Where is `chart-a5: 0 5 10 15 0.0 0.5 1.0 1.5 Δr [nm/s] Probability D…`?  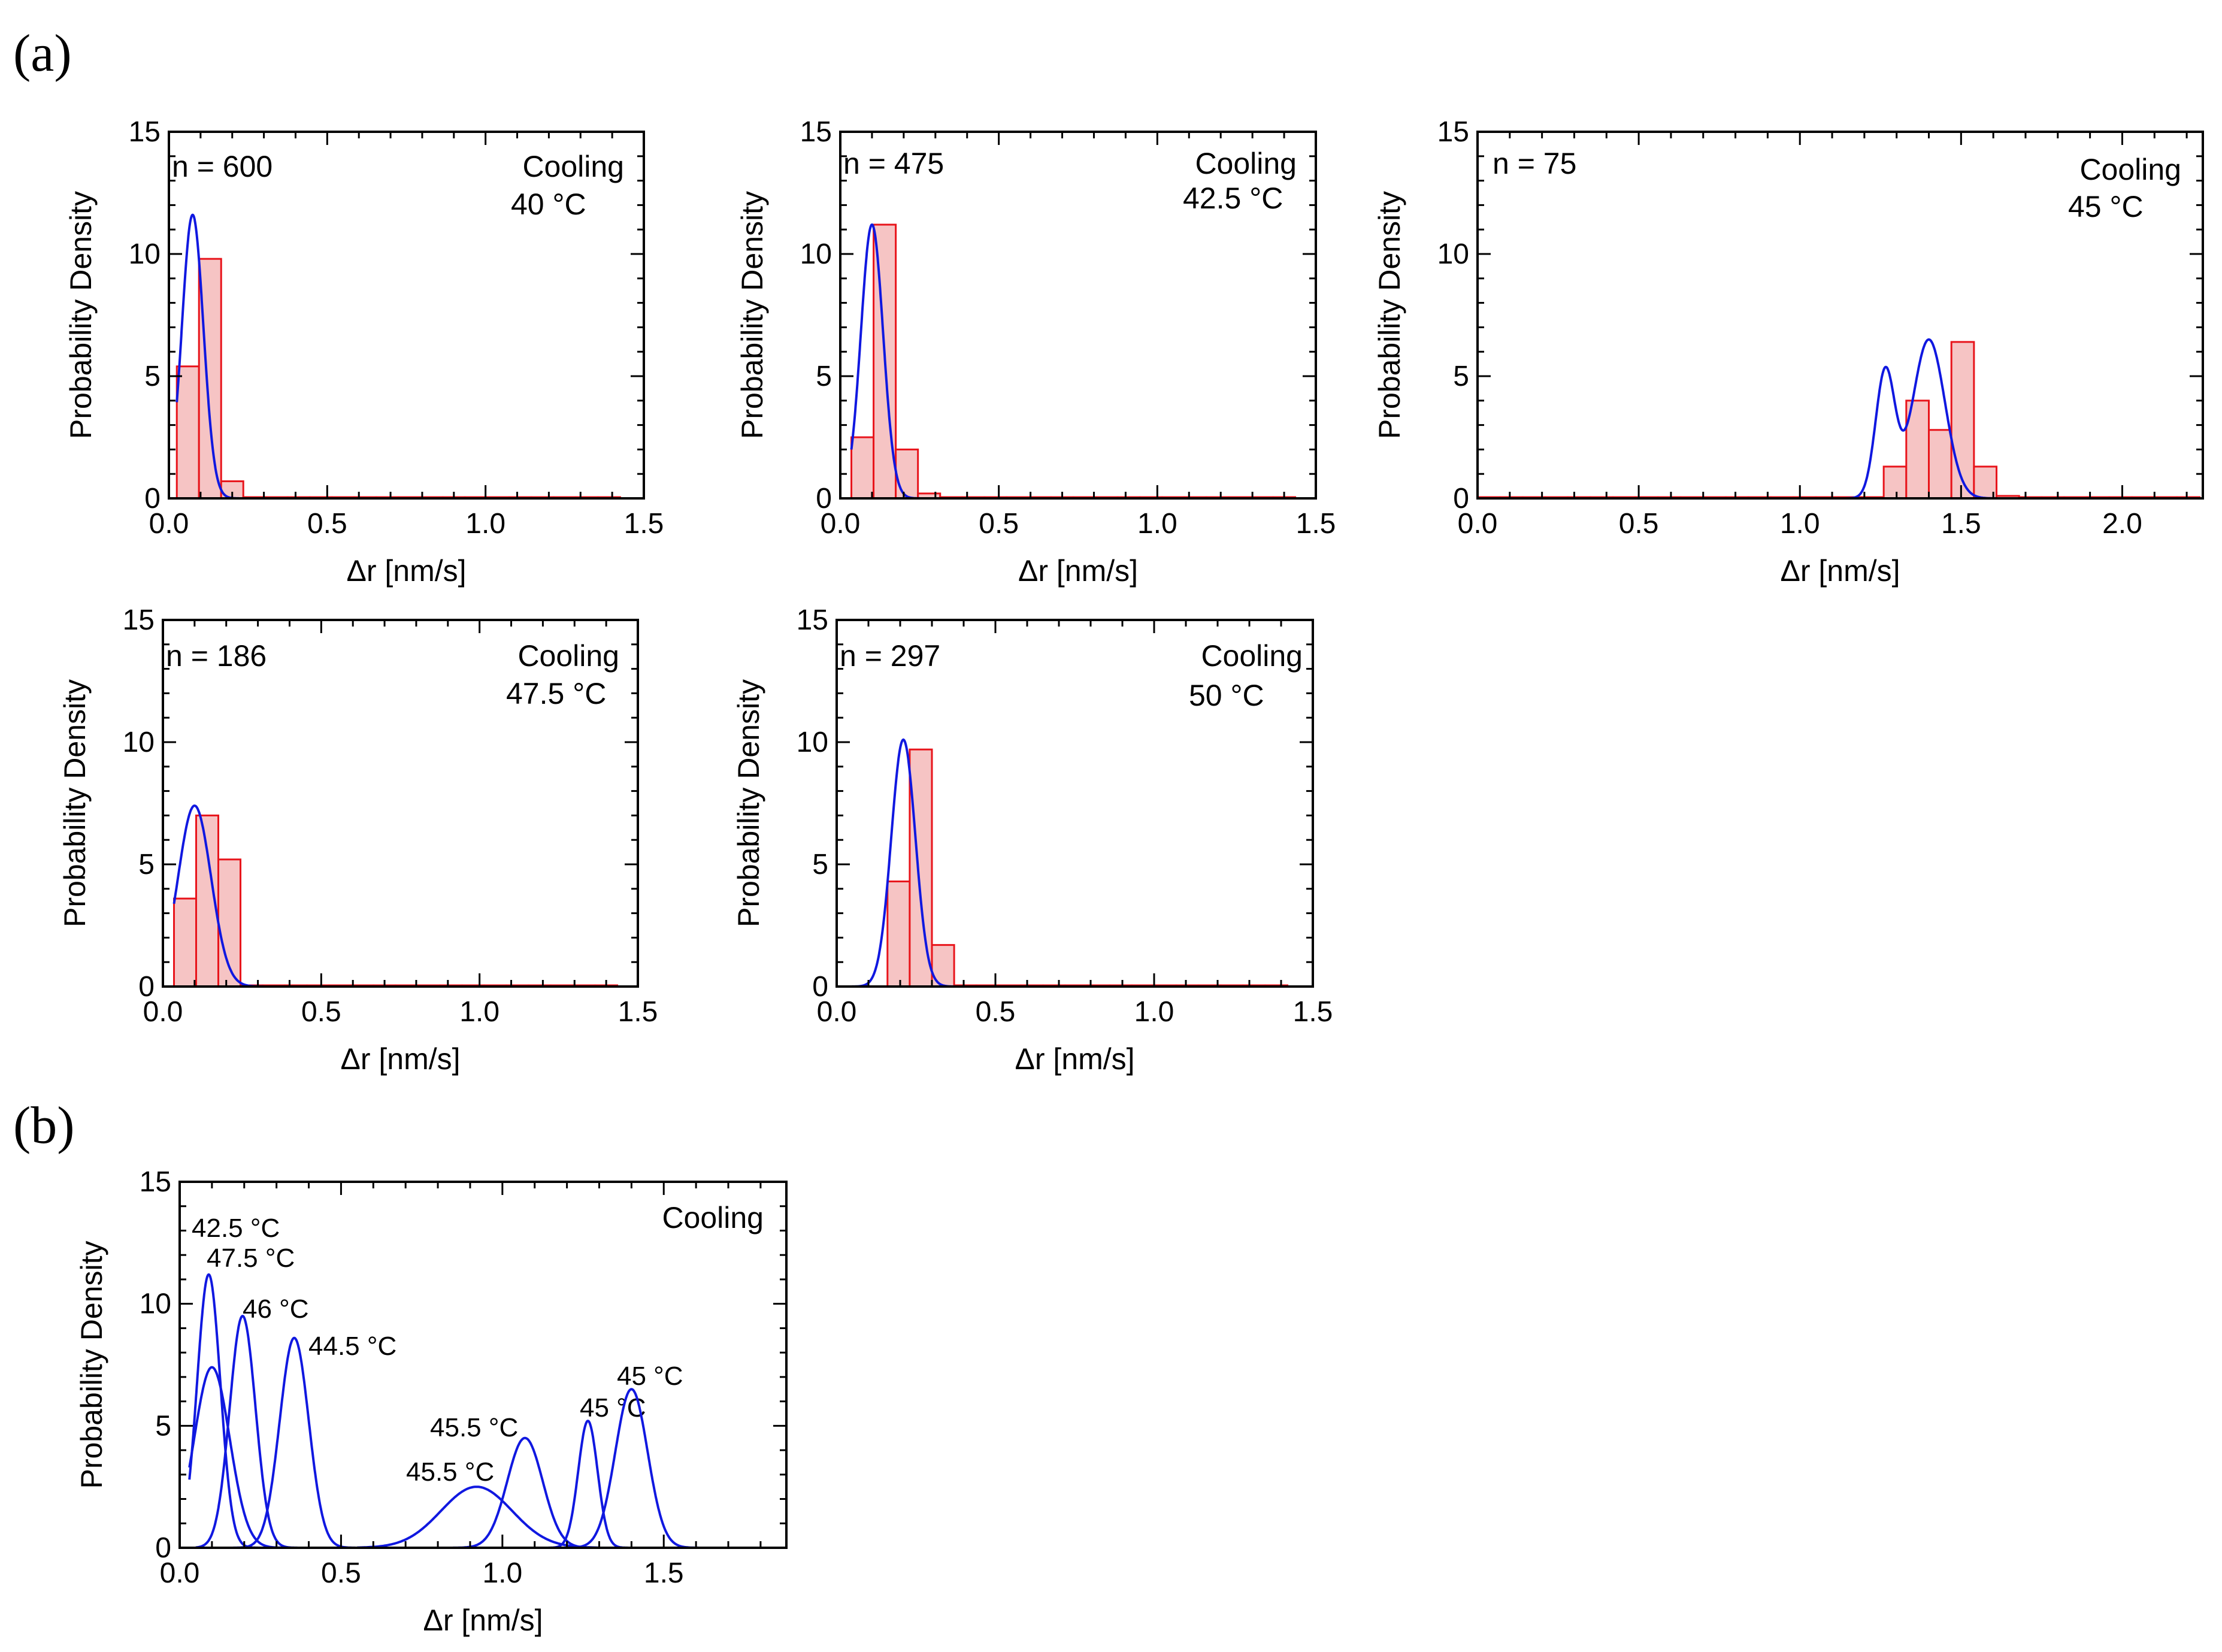
chart-a5: 0 5 10 15 0.0 0.5 1.0 1.5 Δr [nm/s] Probability D… is located at coordinates (1032, 840).